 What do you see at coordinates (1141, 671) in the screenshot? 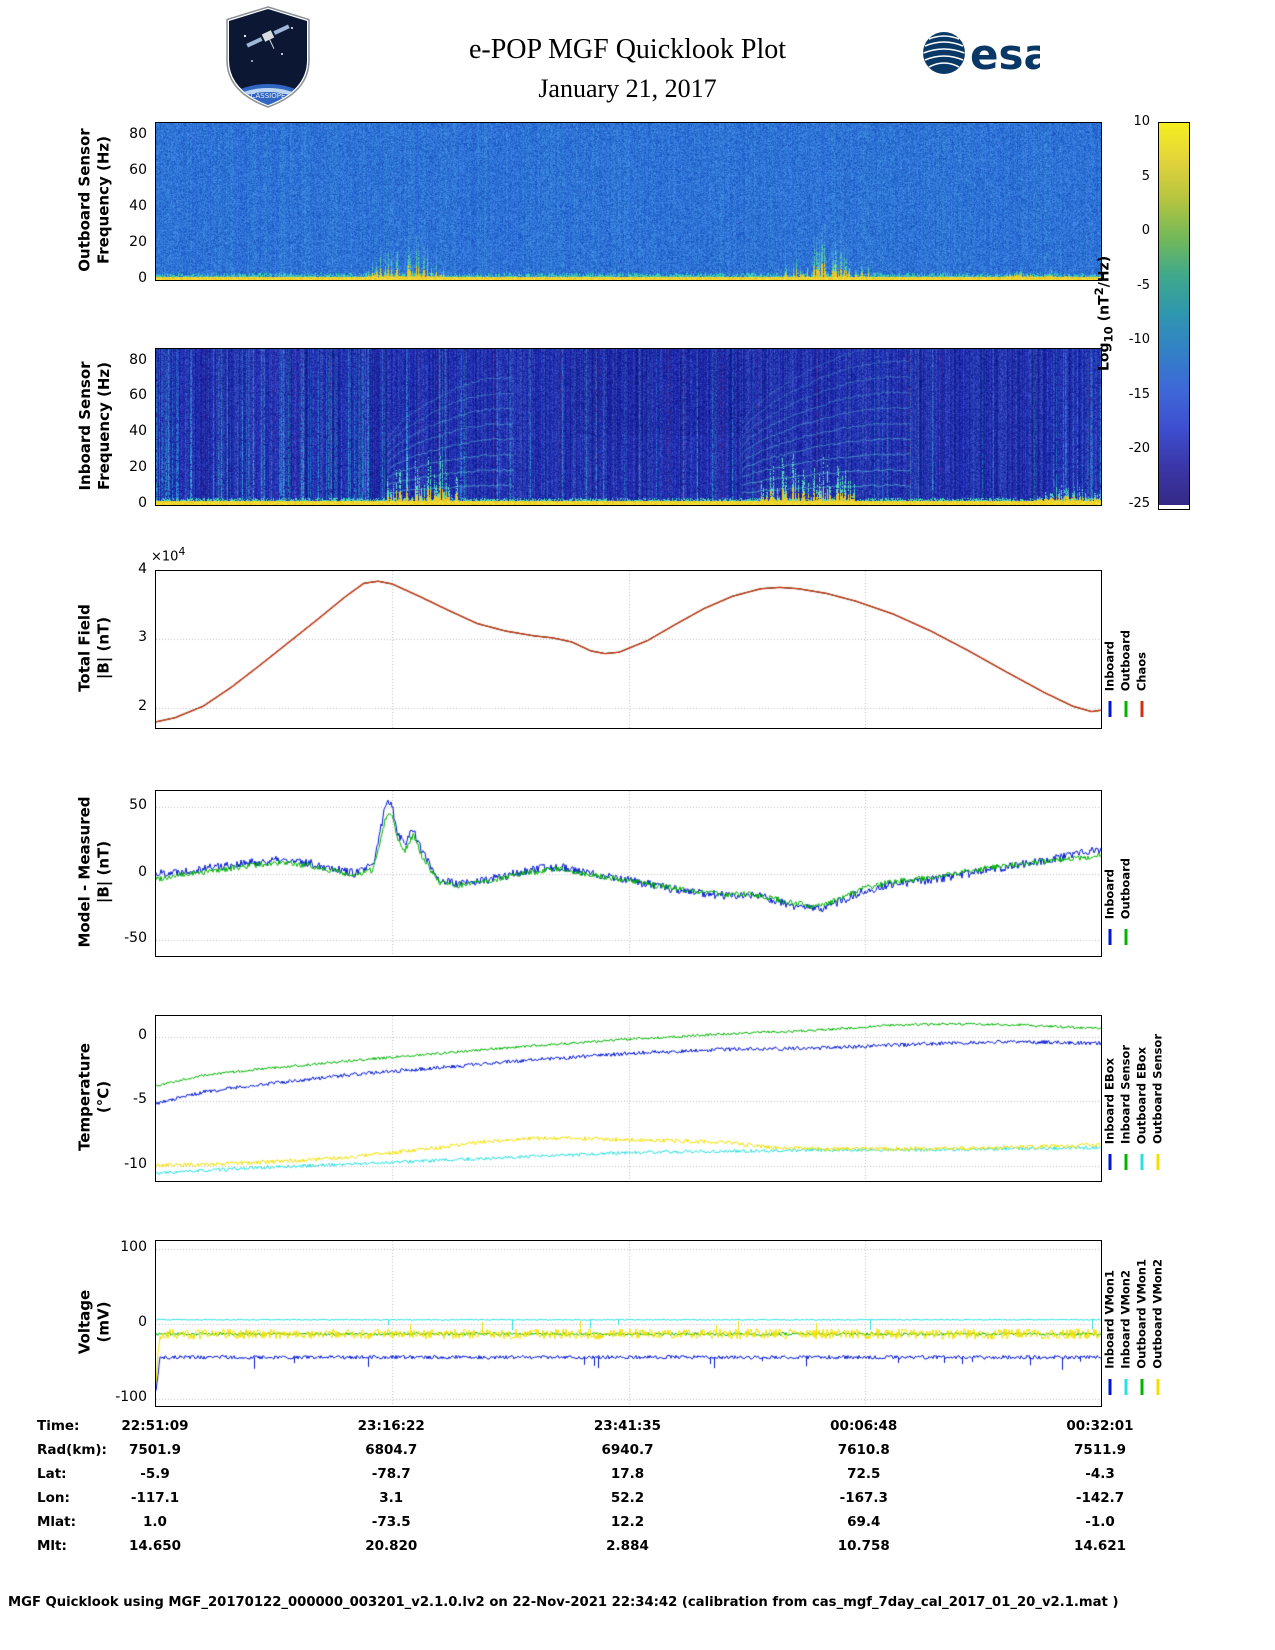
I see `legend-label: Chaos` at bounding box center [1141, 671].